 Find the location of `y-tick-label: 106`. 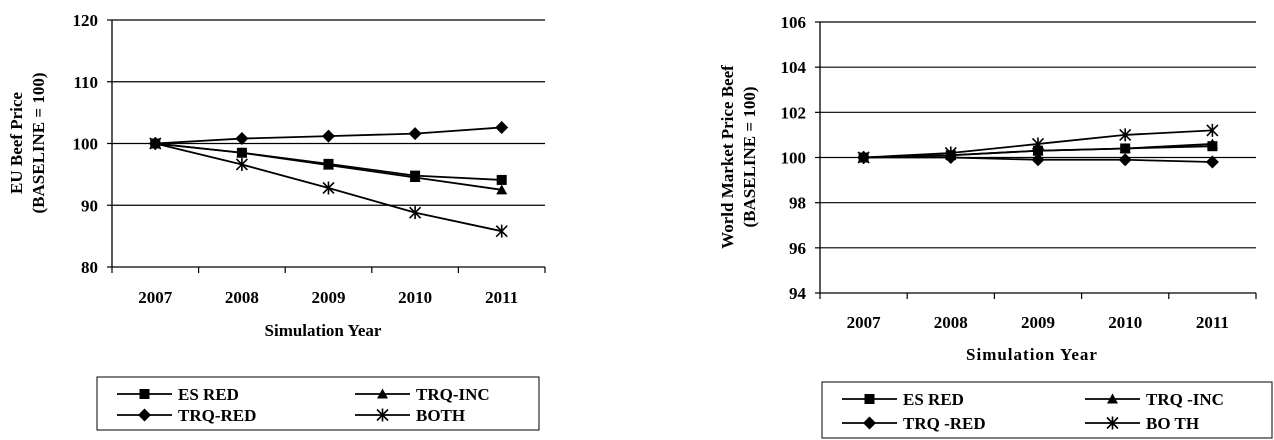

y-tick-label: 106 is located at coordinates (794, 22).